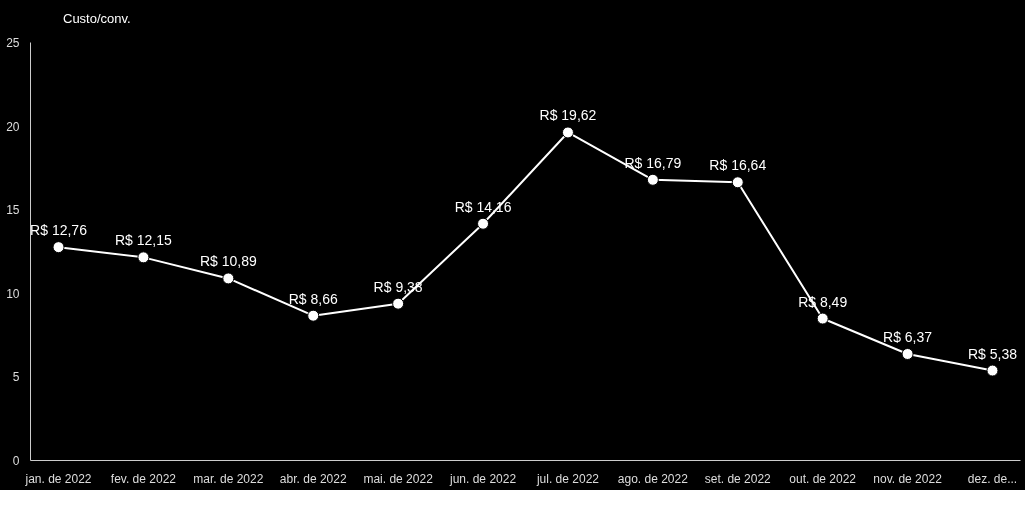 This screenshot has height=517, width=1027. I want to click on y-tick-label: 10, so click(13, 293).